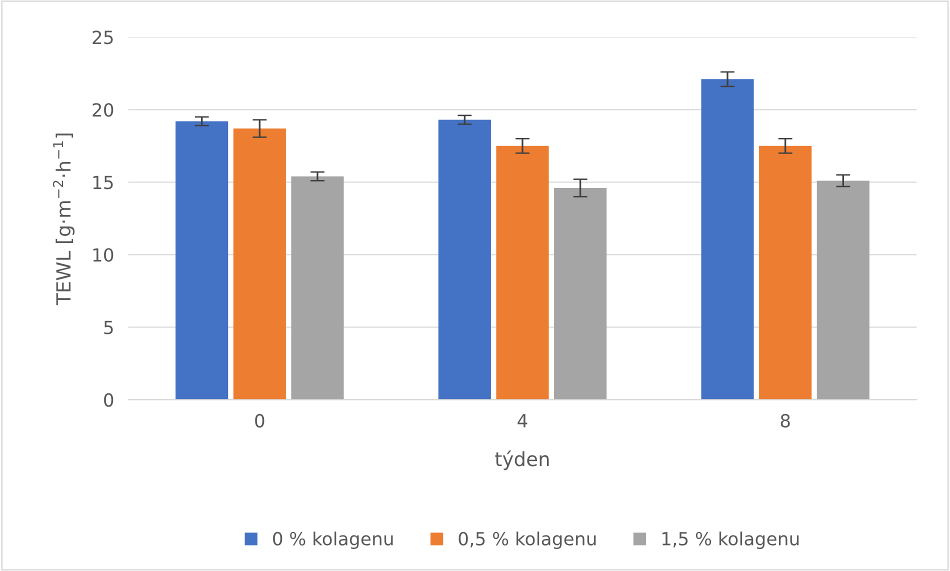 This screenshot has width=950, height=571. Describe the element at coordinates (63, 220) in the screenshot. I see `y-axis-title: TEWL [g·m$^{−2}$·h$^{−1}$]` at that location.